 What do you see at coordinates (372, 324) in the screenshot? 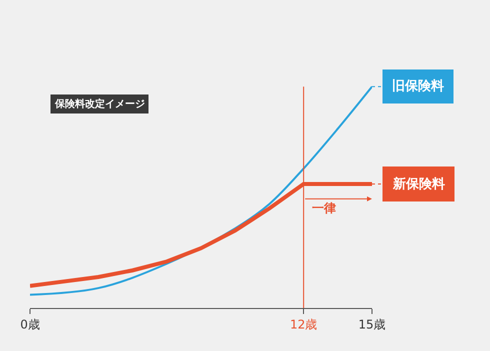
I see `x-tick-label: 15歳` at bounding box center [372, 324].